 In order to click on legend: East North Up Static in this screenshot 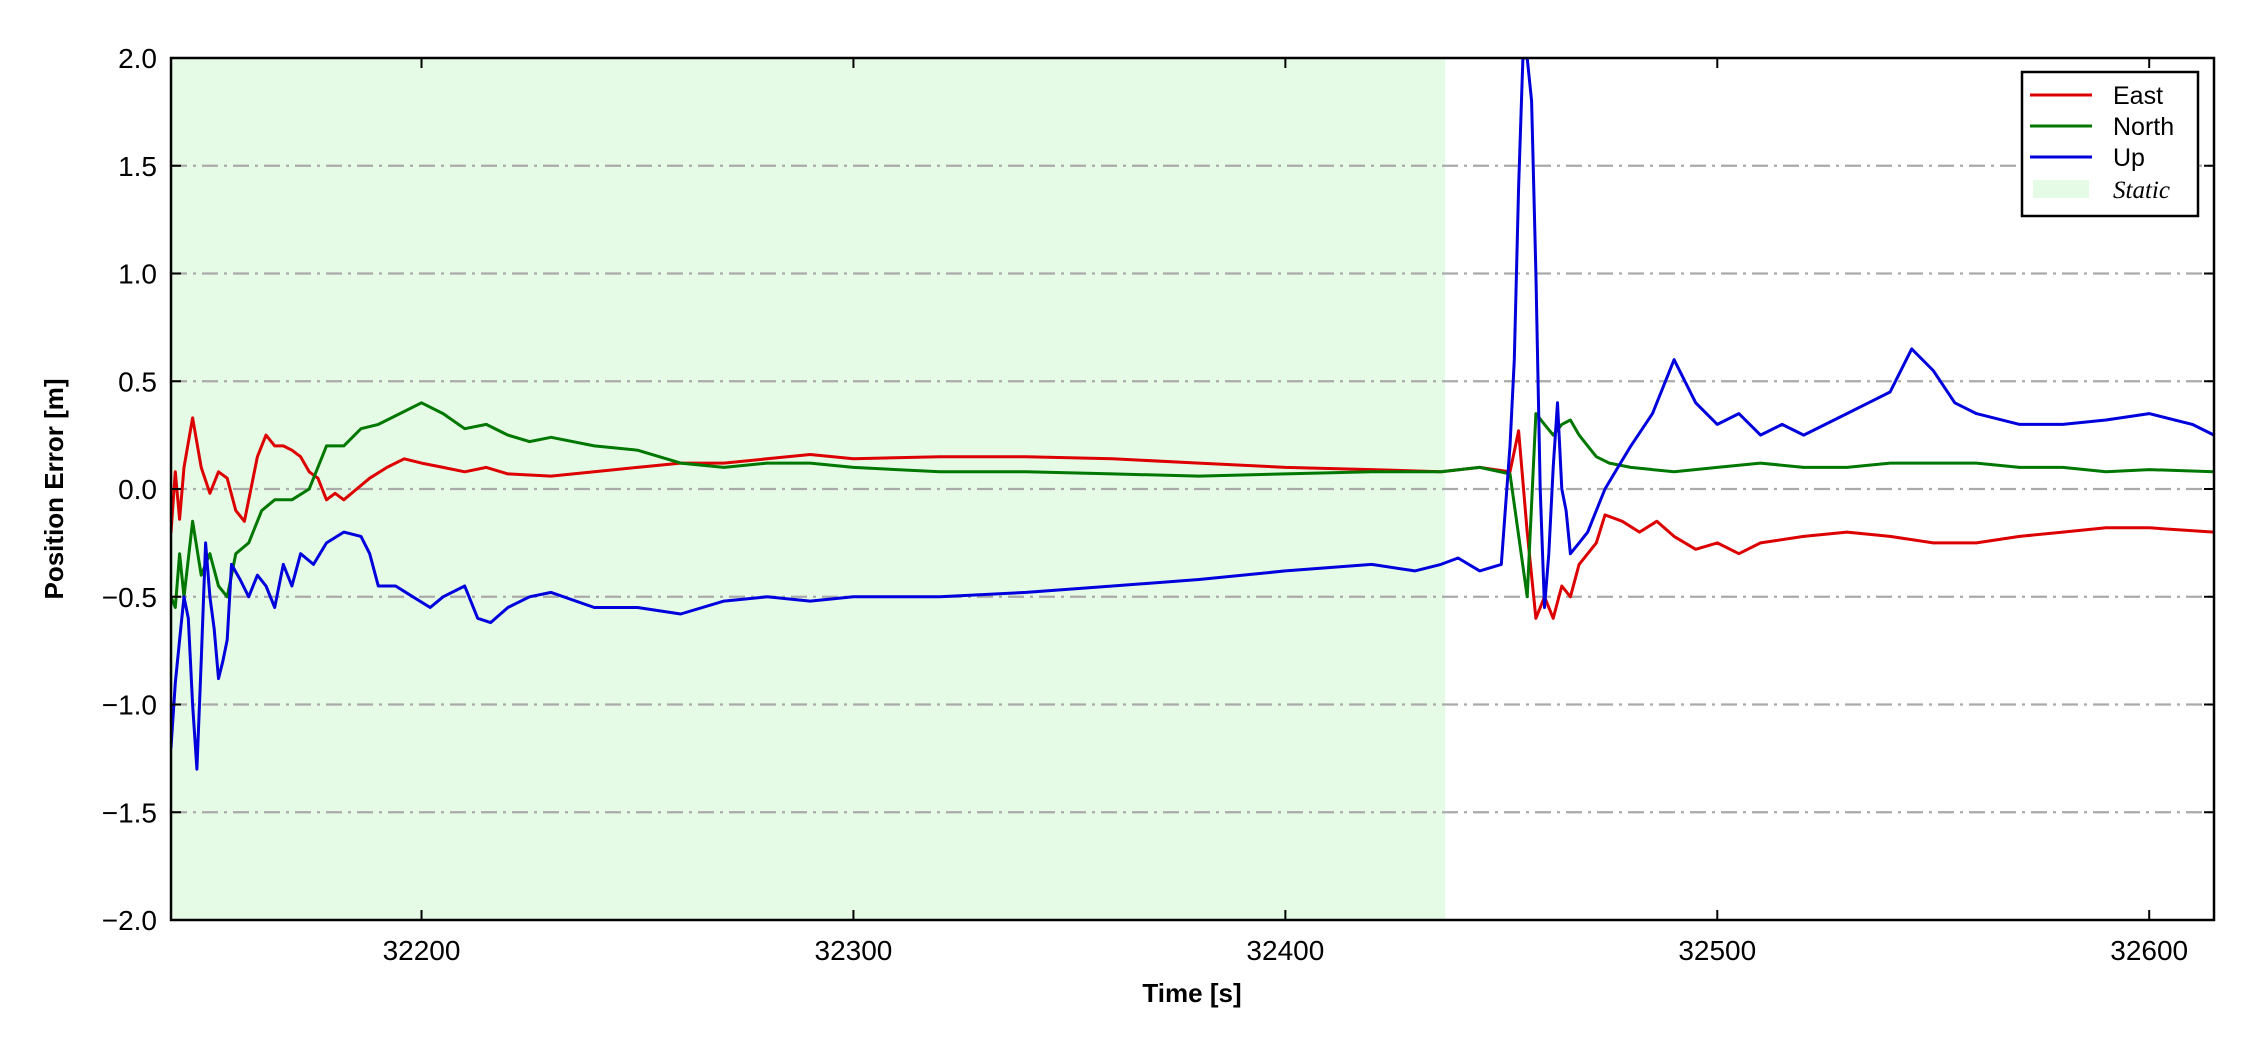, I will do `click(2110, 144)`.